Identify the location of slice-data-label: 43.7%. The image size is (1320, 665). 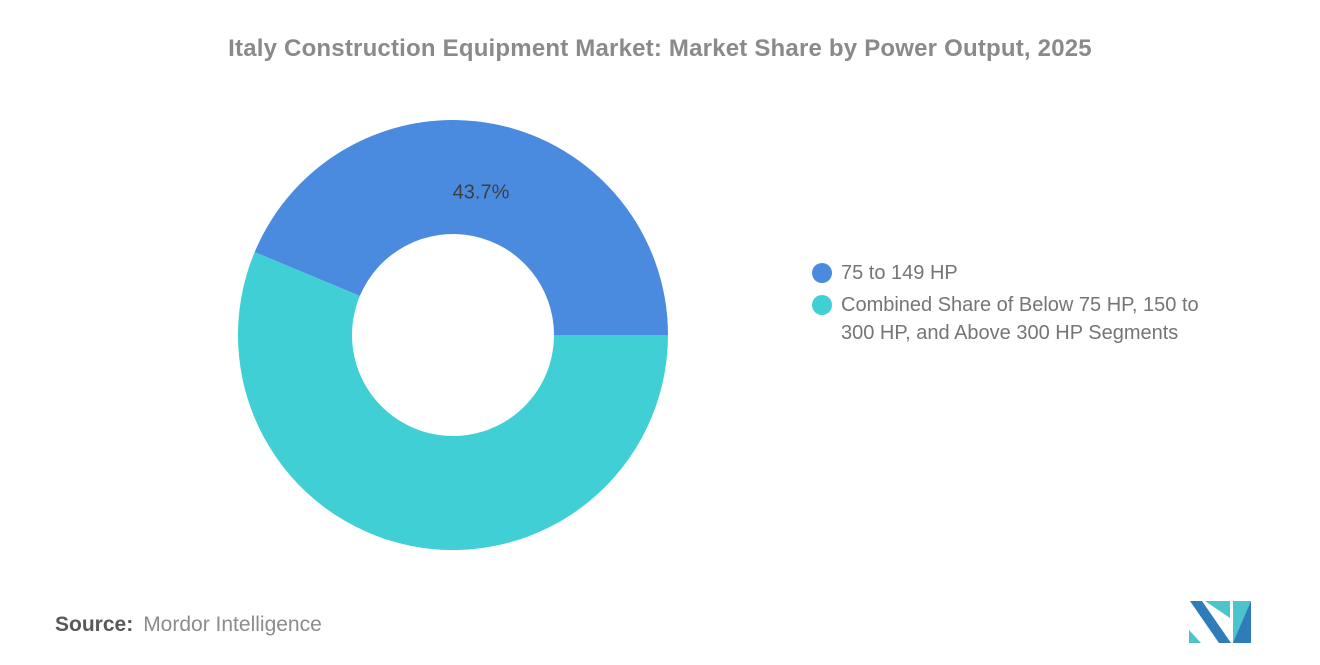
(481, 192).